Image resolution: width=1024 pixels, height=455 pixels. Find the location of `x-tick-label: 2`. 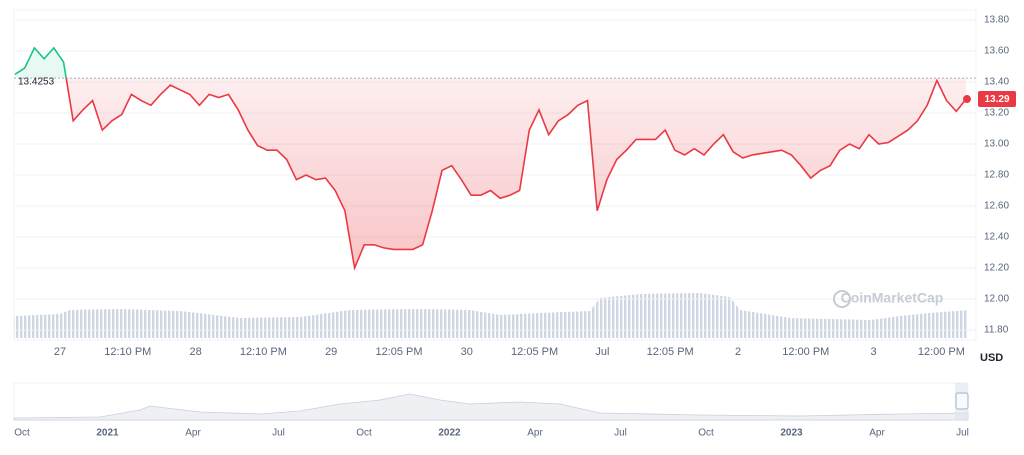

x-tick-label: 2 is located at coordinates (738, 352).